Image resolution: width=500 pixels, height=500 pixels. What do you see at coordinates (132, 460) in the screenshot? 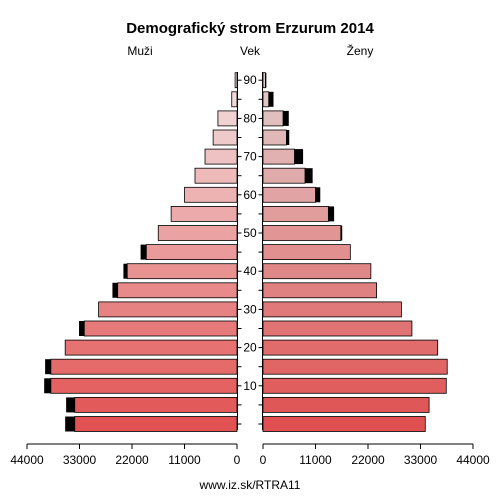
I see `left-value-tick-label-22000: 22000` at bounding box center [132, 460].